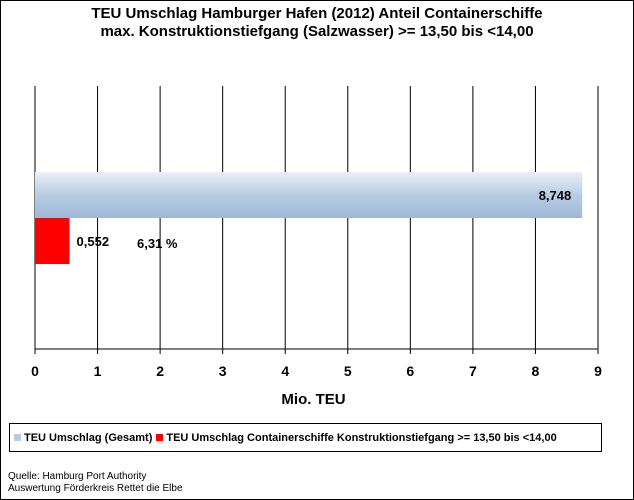 The height and width of the screenshot is (500, 634). What do you see at coordinates (160, 371) in the screenshot?
I see `x-tick-label-2: 2` at bounding box center [160, 371].